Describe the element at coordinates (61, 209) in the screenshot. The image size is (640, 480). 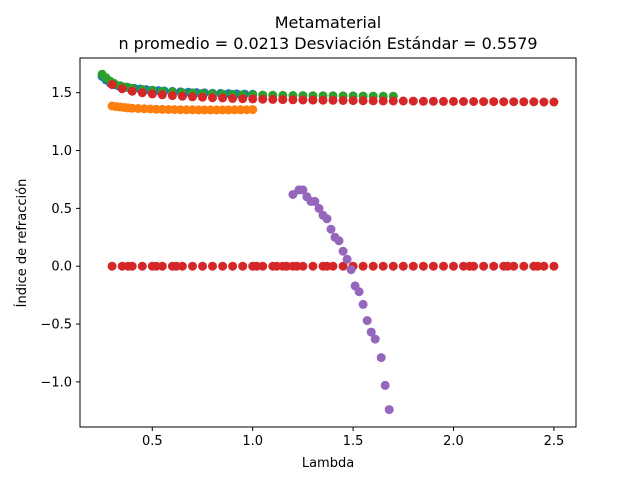
I see `y-tick-label: 0.5` at that location.